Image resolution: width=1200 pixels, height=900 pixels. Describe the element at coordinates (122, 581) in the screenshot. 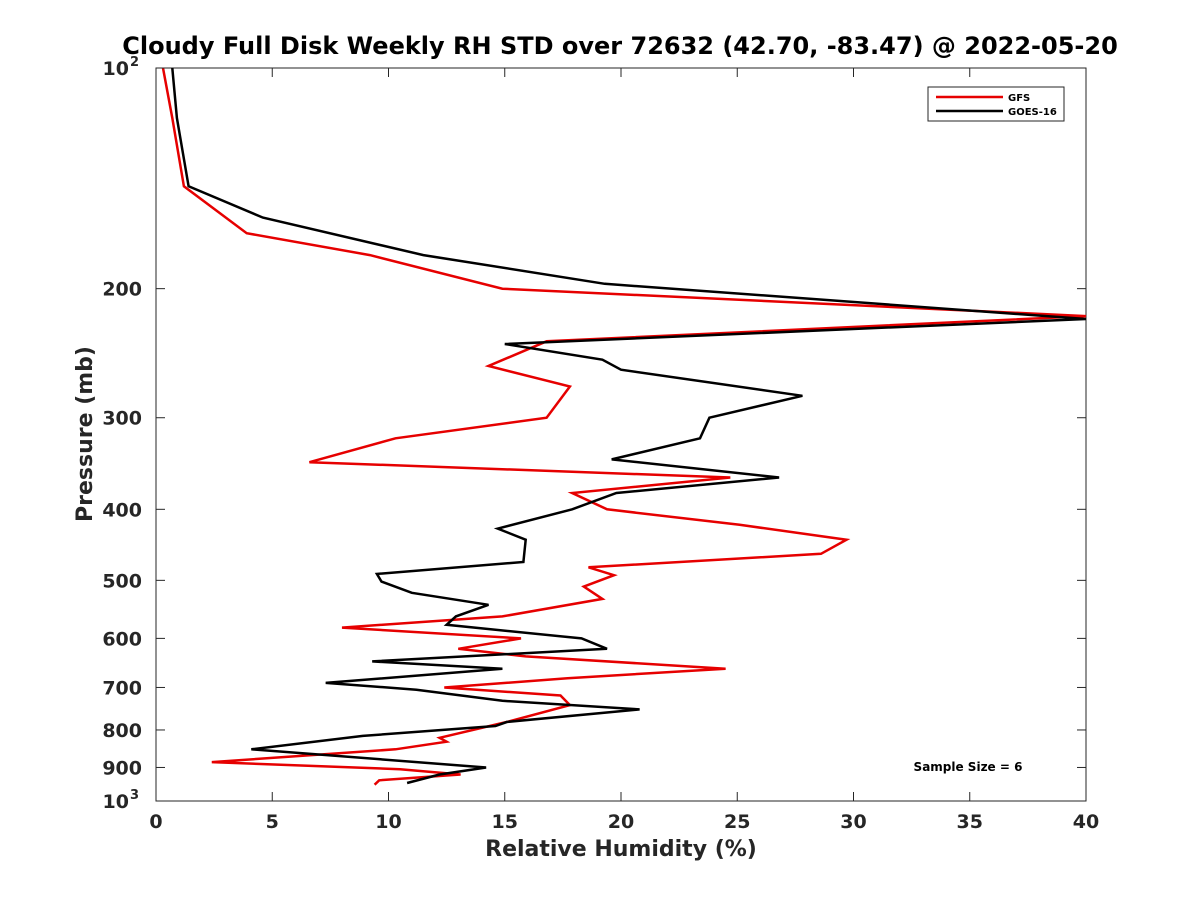

I see `y-tick-label: 500` at that location.